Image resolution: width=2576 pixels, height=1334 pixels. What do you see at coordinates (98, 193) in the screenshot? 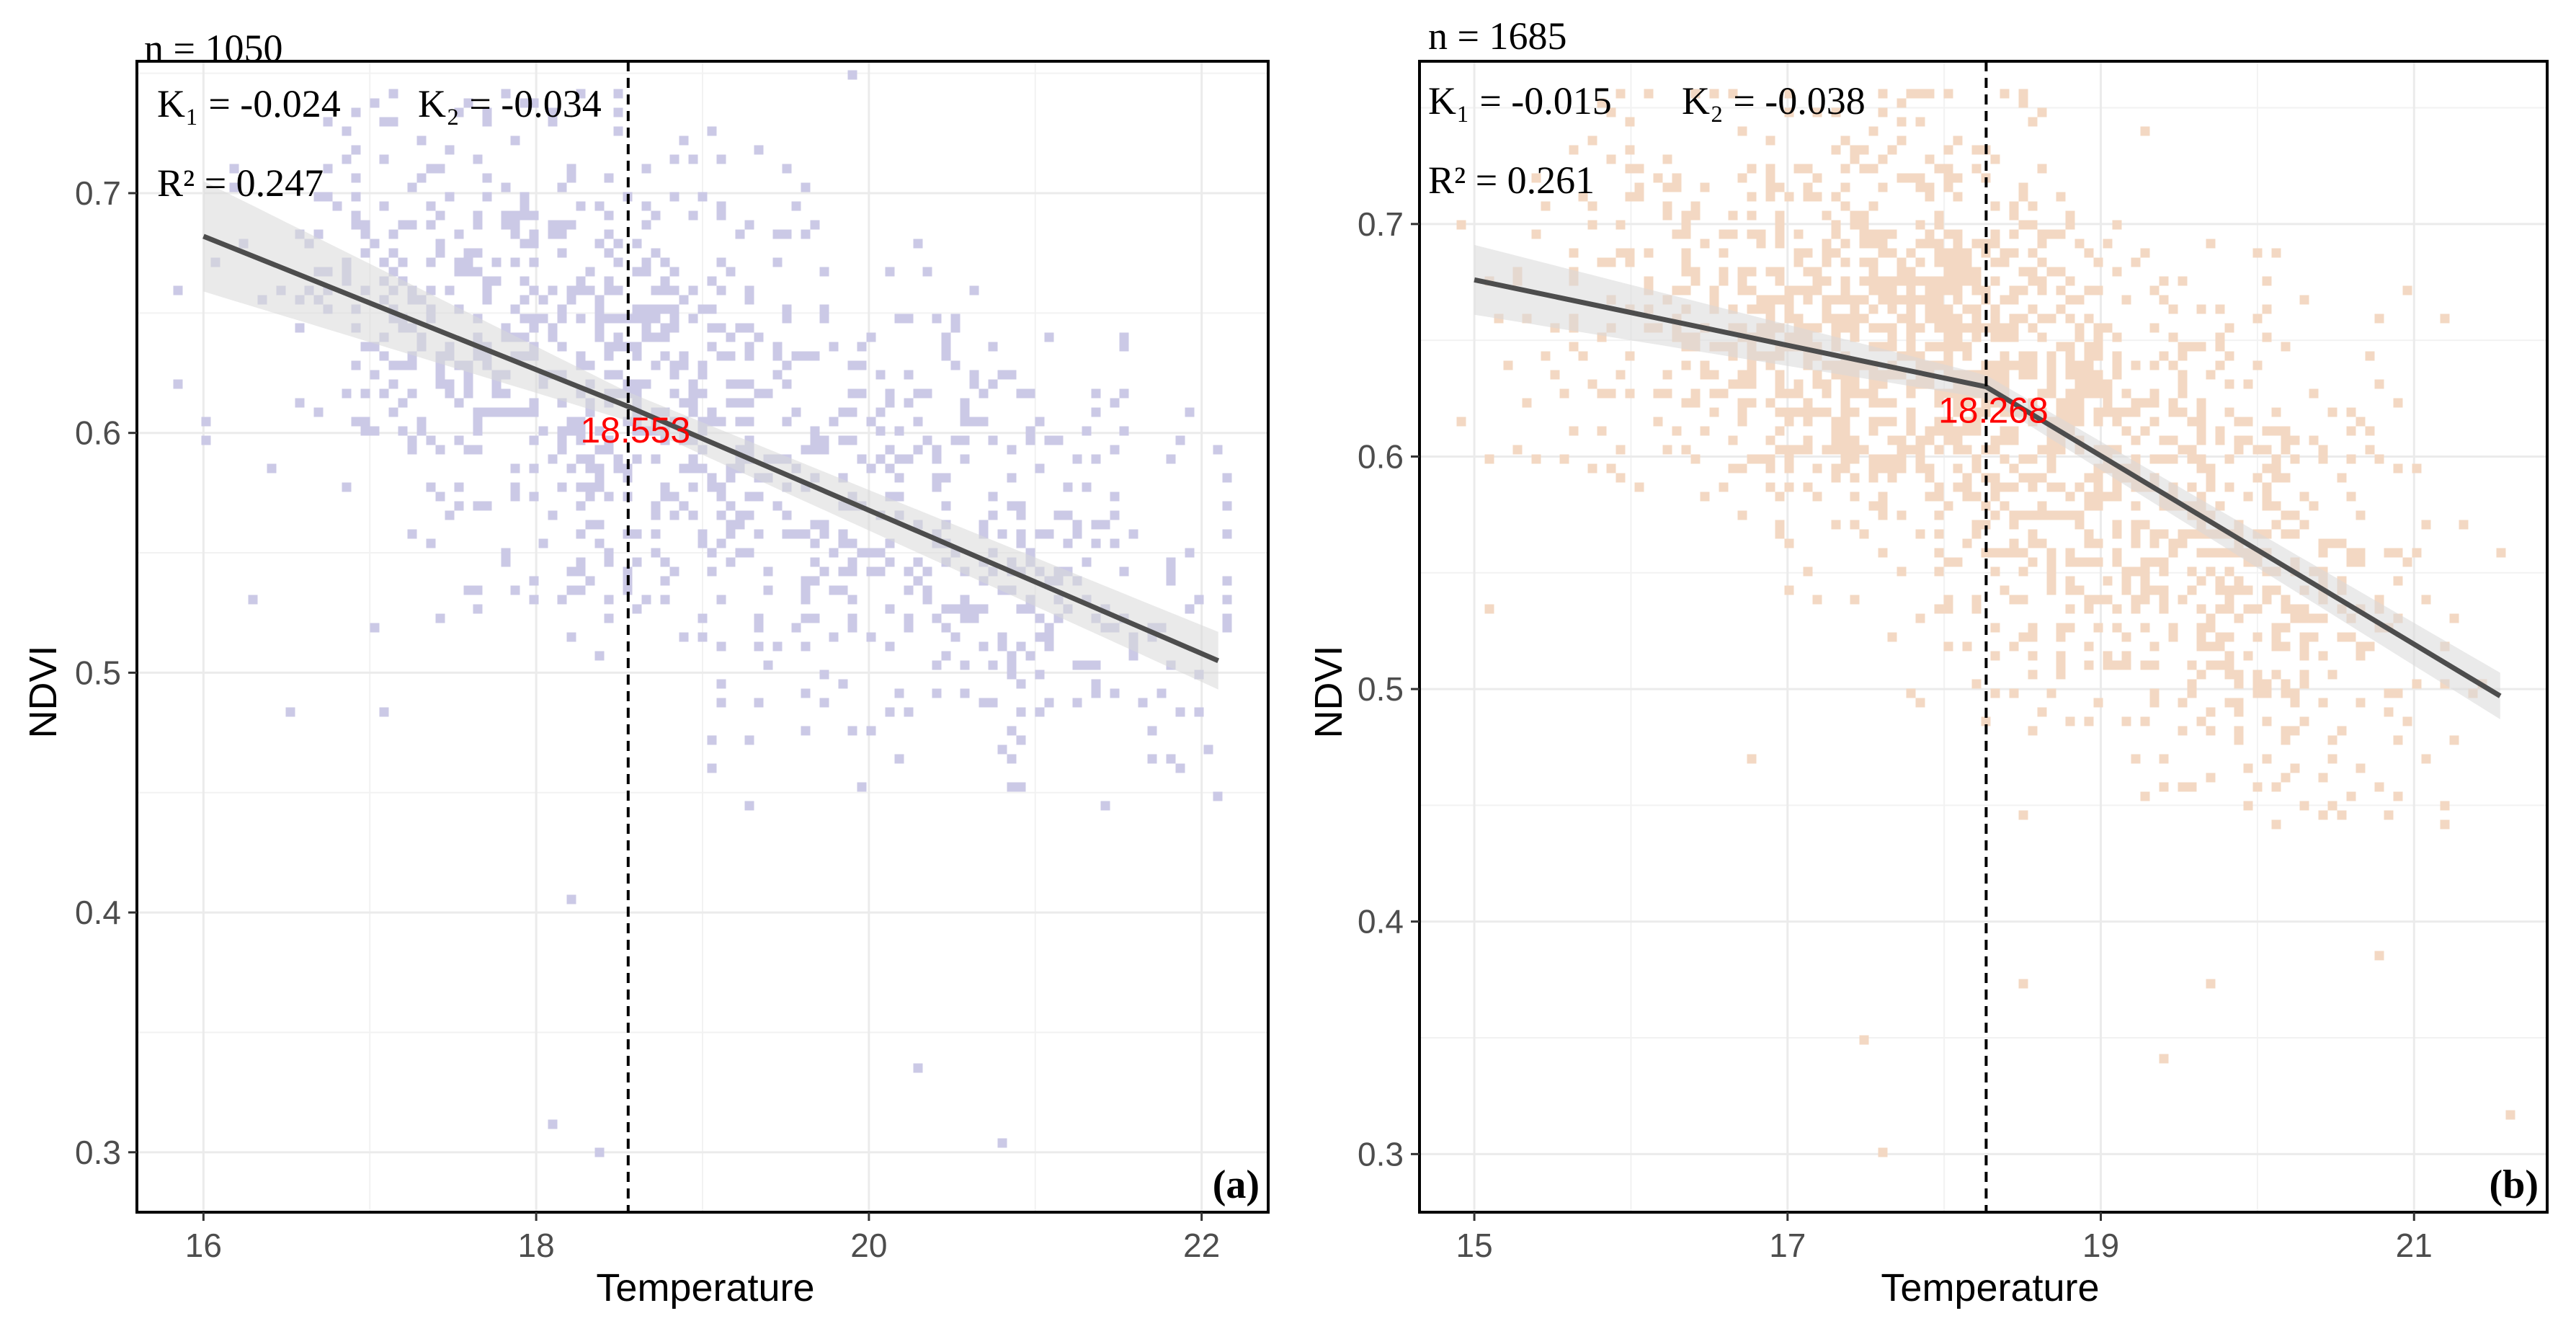
I see `panel-a-ytick-label: 0.7` at bounding box center [98, 193].